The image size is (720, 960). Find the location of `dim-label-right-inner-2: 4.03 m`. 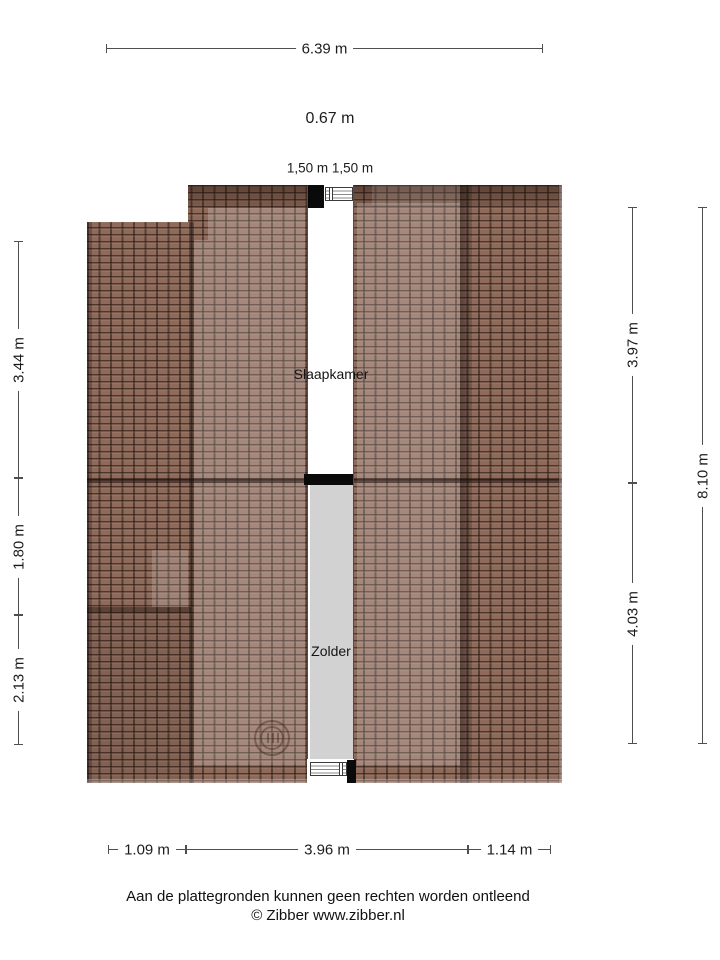

dim-label-right-inner-2: 4.03 m is located at coordinates (632, 613).